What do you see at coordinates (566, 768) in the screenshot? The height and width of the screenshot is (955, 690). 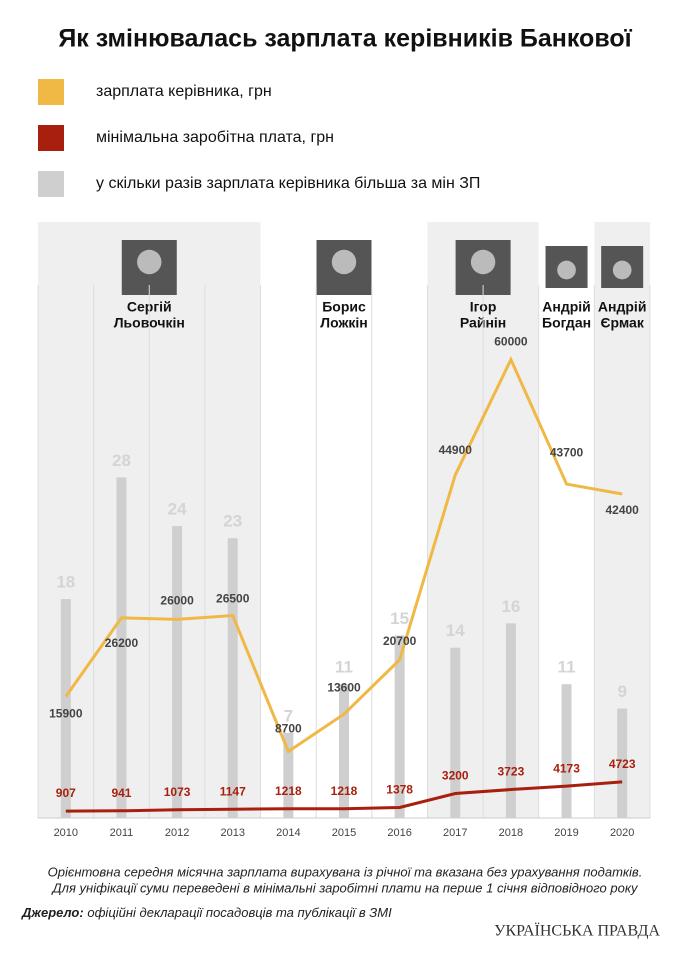 I see `min-wage-label: 4173` at bounding box center [566, 768].